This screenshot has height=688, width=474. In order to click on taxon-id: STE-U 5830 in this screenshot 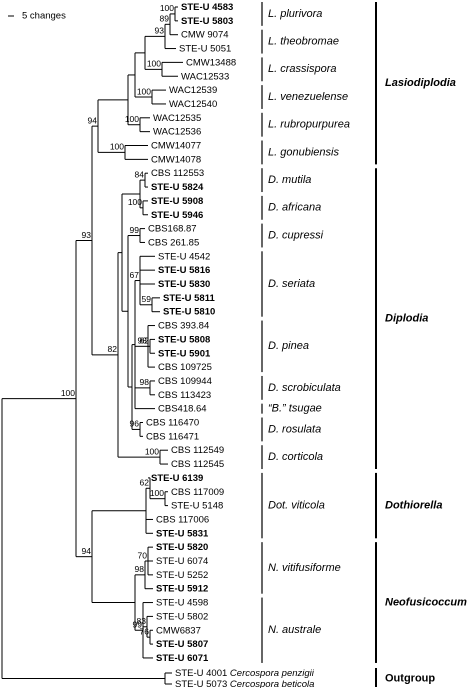, I will do `click(184, 284)`.